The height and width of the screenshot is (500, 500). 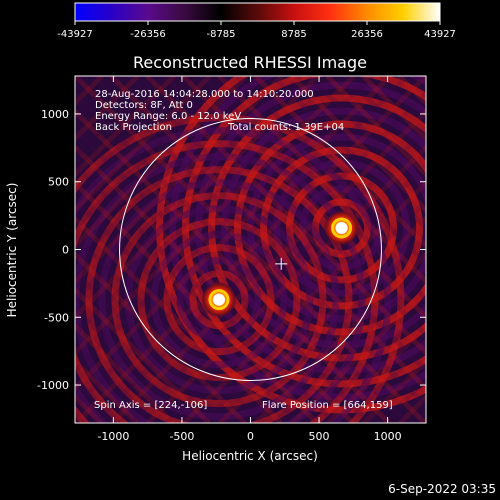 I want to click on x-axis-label: Heliocentric X (arcsec), so click(x=250, y=456).